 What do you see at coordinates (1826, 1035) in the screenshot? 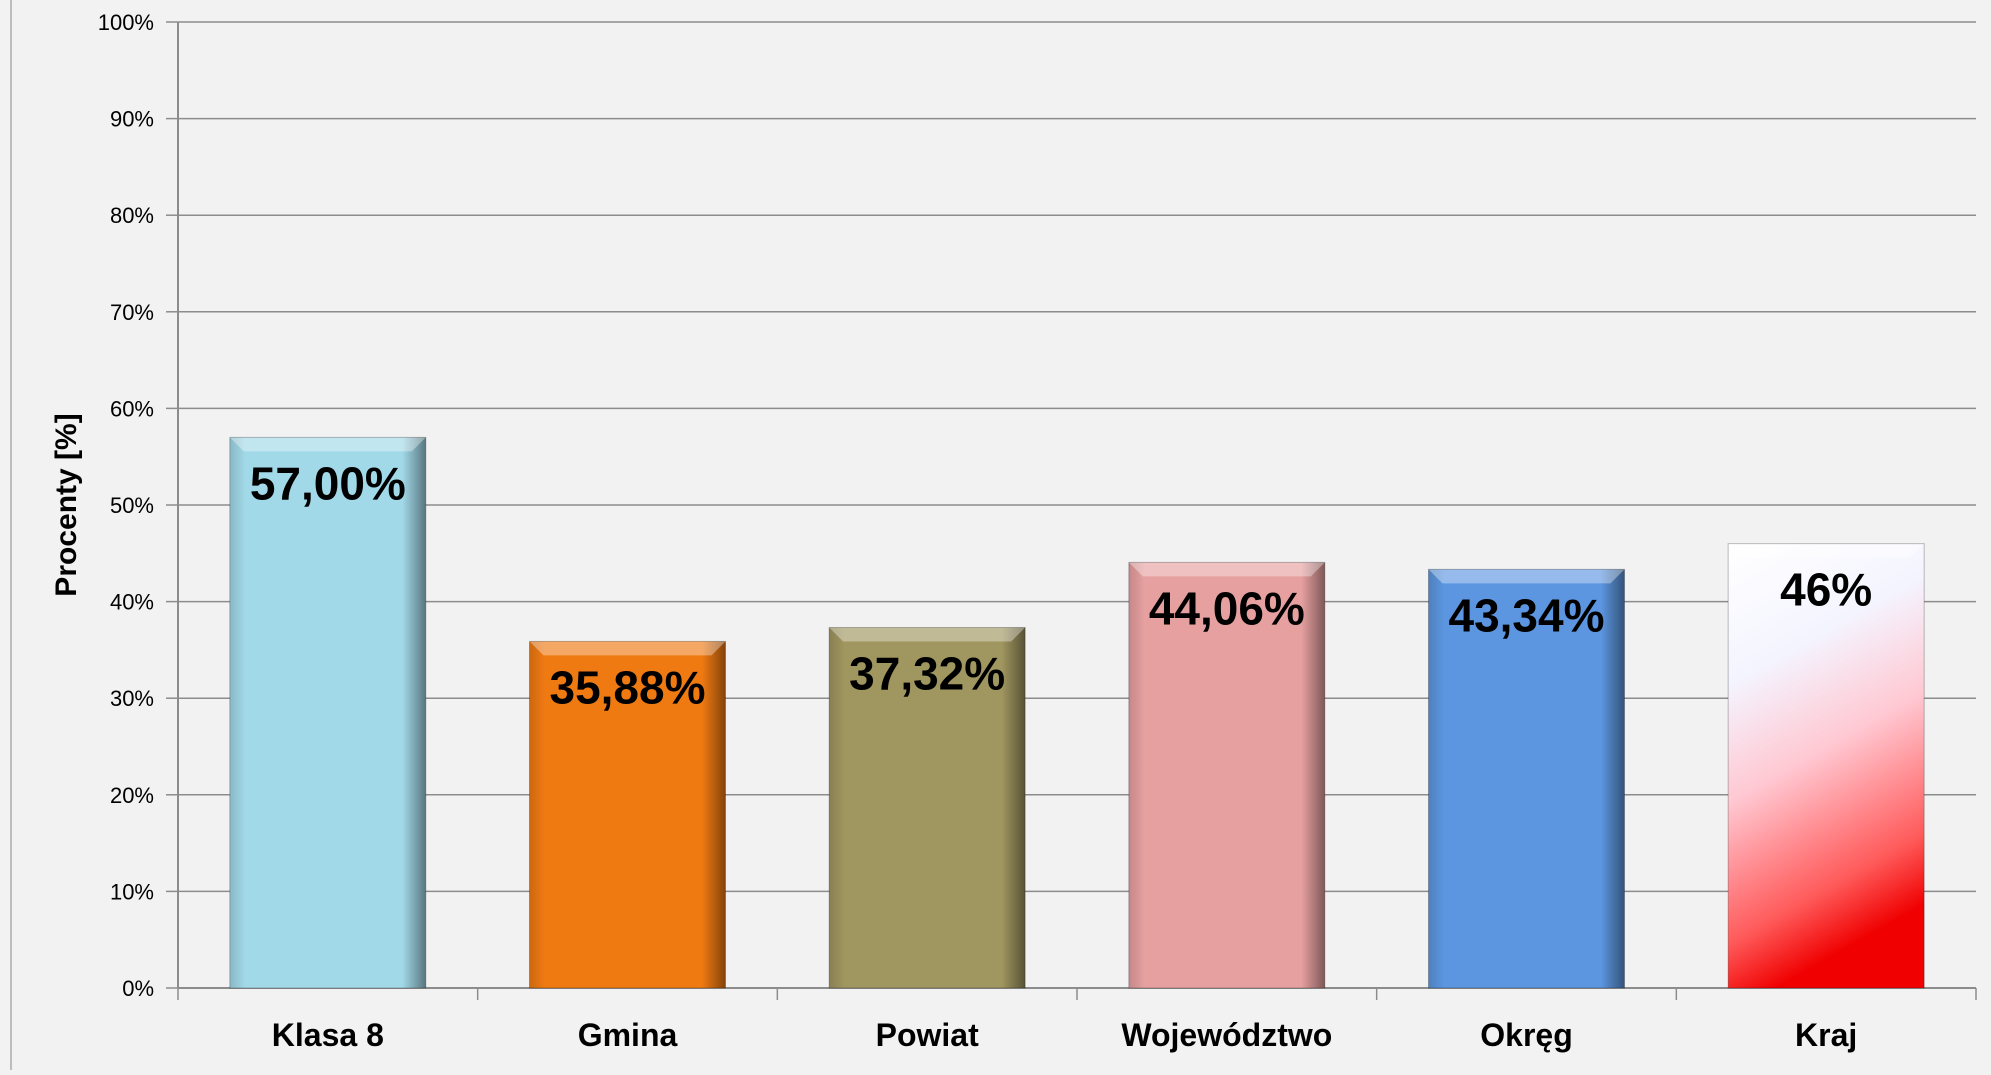
I see `x-tick-label: Kraj` at bounding box center [1826, 1035].